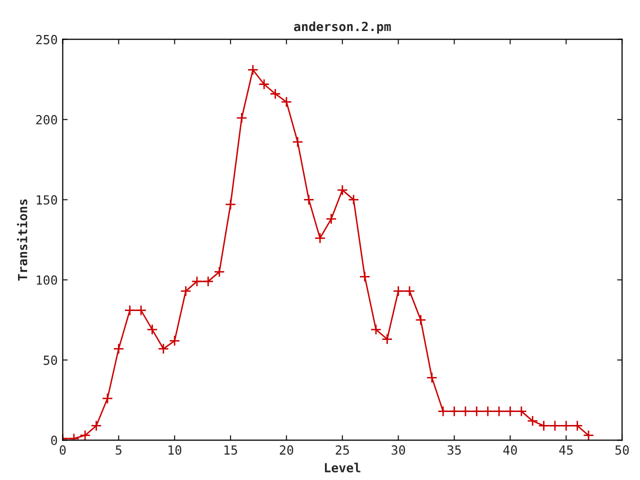 The width and height of the screenshot is (640, 480). I want to click on x-tick-label: 35, so click(454, 450).